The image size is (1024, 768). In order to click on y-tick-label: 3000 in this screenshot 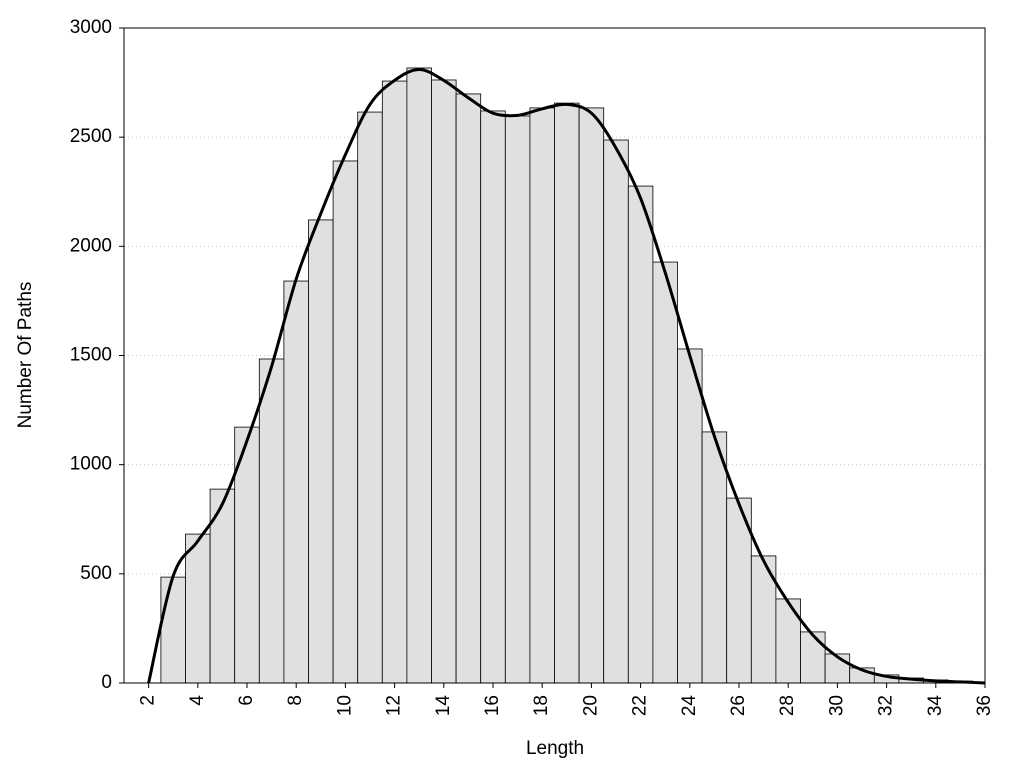, I will do `click(91, 27)`.